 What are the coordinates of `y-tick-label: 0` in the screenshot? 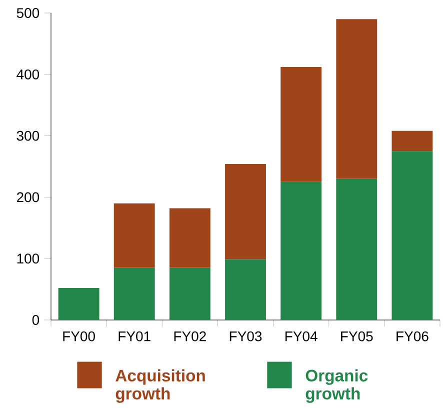 It's located at (36, 320).